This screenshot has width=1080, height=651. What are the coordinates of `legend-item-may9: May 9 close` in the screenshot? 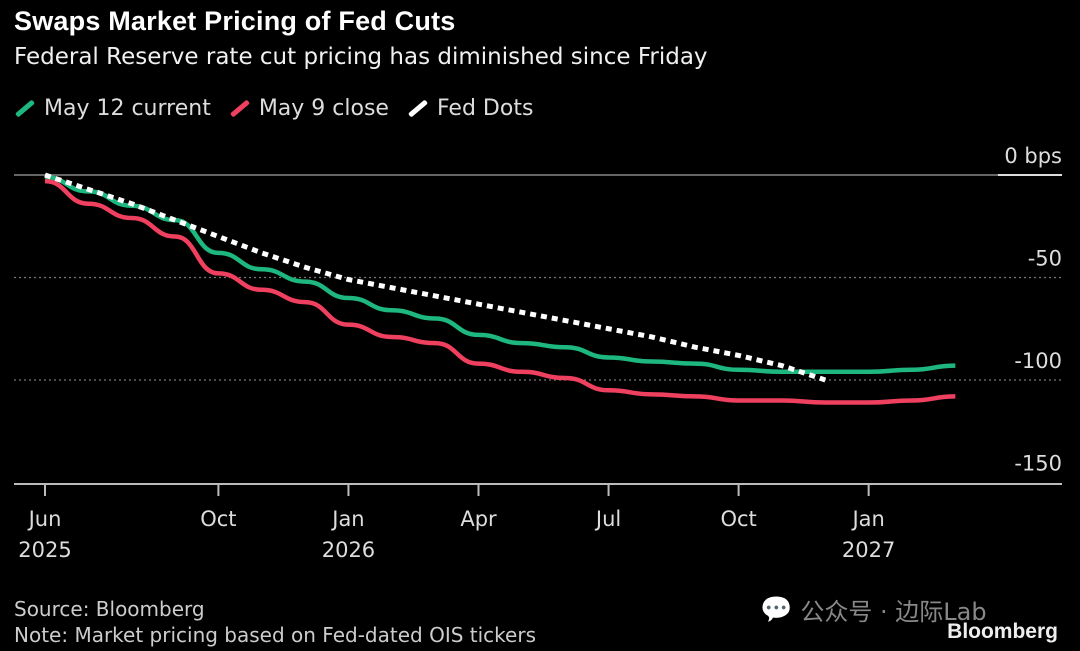 It's located at (309, 108).